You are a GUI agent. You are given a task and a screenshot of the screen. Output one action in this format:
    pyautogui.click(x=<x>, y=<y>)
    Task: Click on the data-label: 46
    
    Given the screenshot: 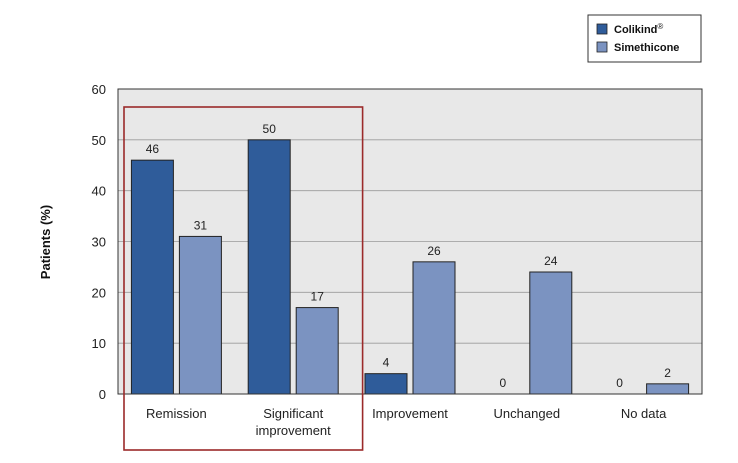 What is the action you would take?
    pyautogui.click(x=153, y=149)
    